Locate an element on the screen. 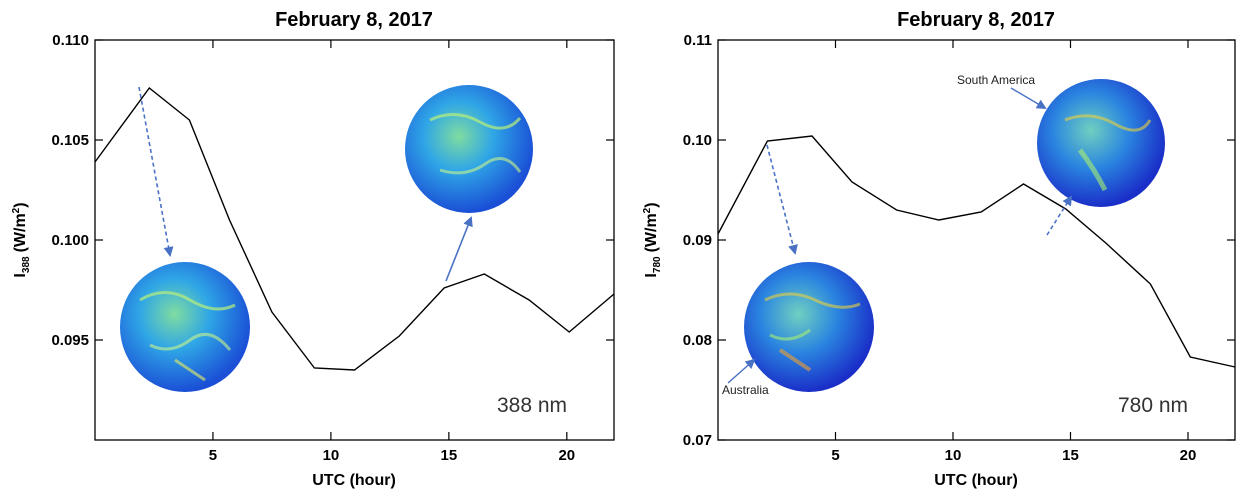  y-tick-label: 0.095 is located at coordinates (70, 340).